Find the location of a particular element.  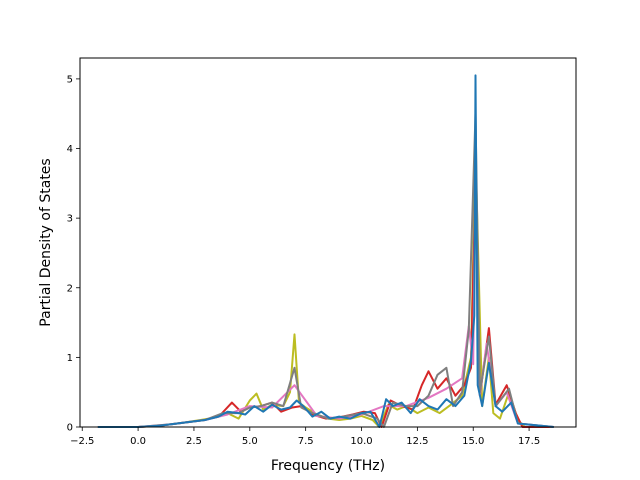

x-tick-label: 10.0 is located at coordinates (361, 441).